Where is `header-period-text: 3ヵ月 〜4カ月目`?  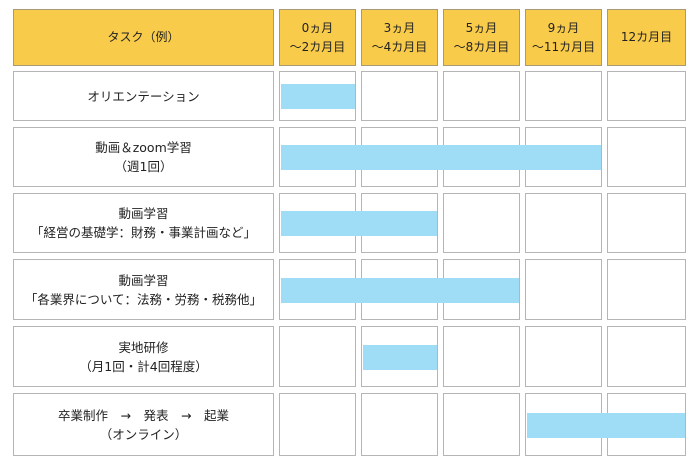
header-period-text: 3ヵ月 〜4カ月目 is located at coordinates (399, 37).